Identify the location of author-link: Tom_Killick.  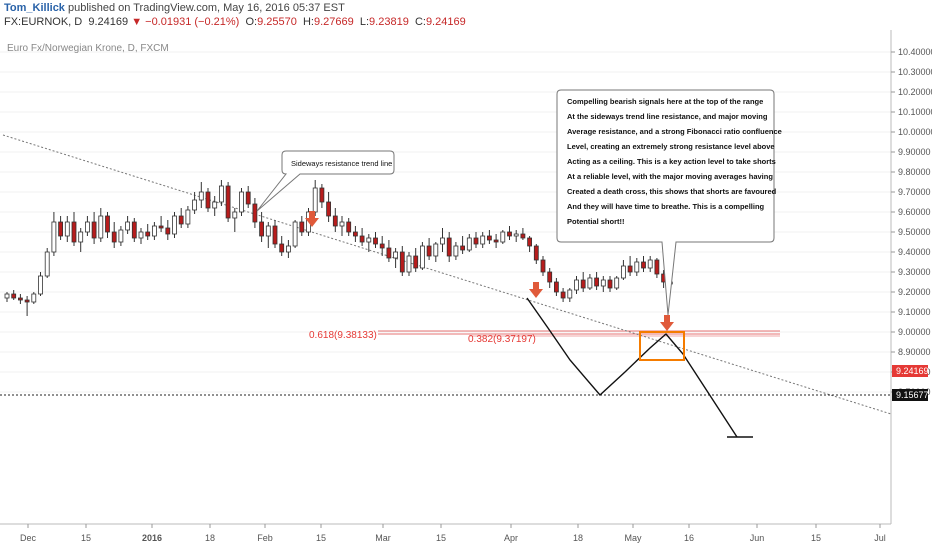
(34, 8).